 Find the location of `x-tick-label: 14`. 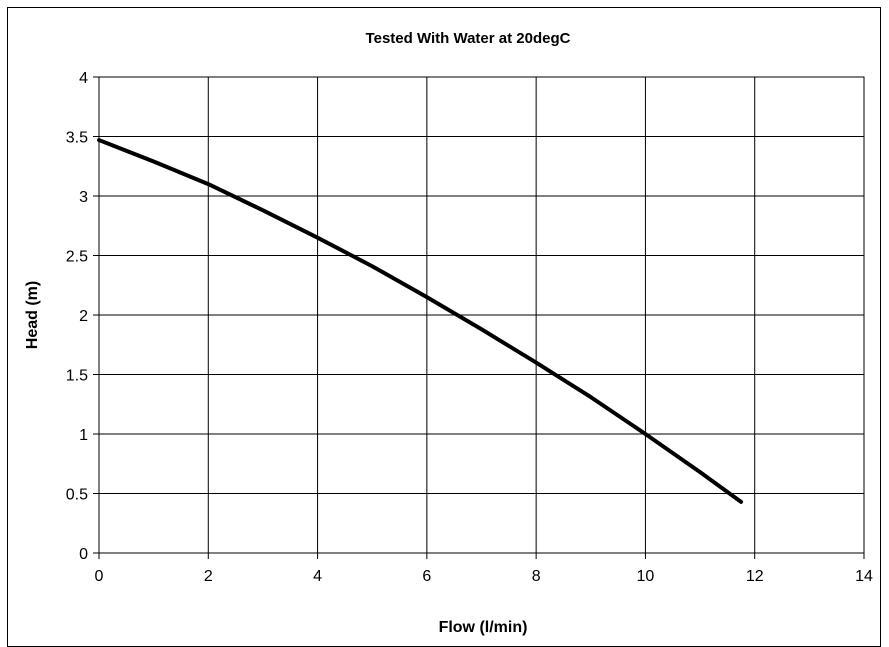

x-tick-label: 14 is located at coordinates (864, 576).